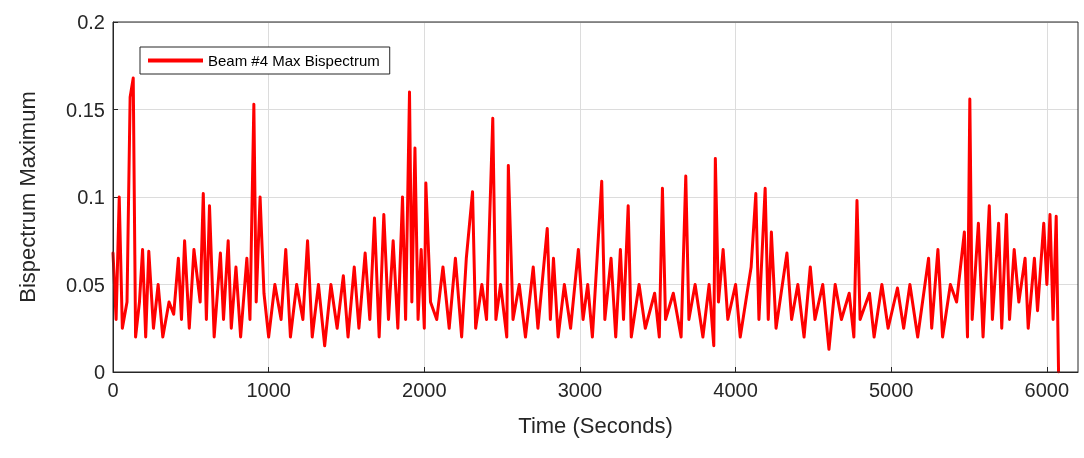 The height and width of the screenshot is (458, 1084). Describe the element at coordinates (99, 372) in the screenshot. I see `y-tick-label: 0` at that location.